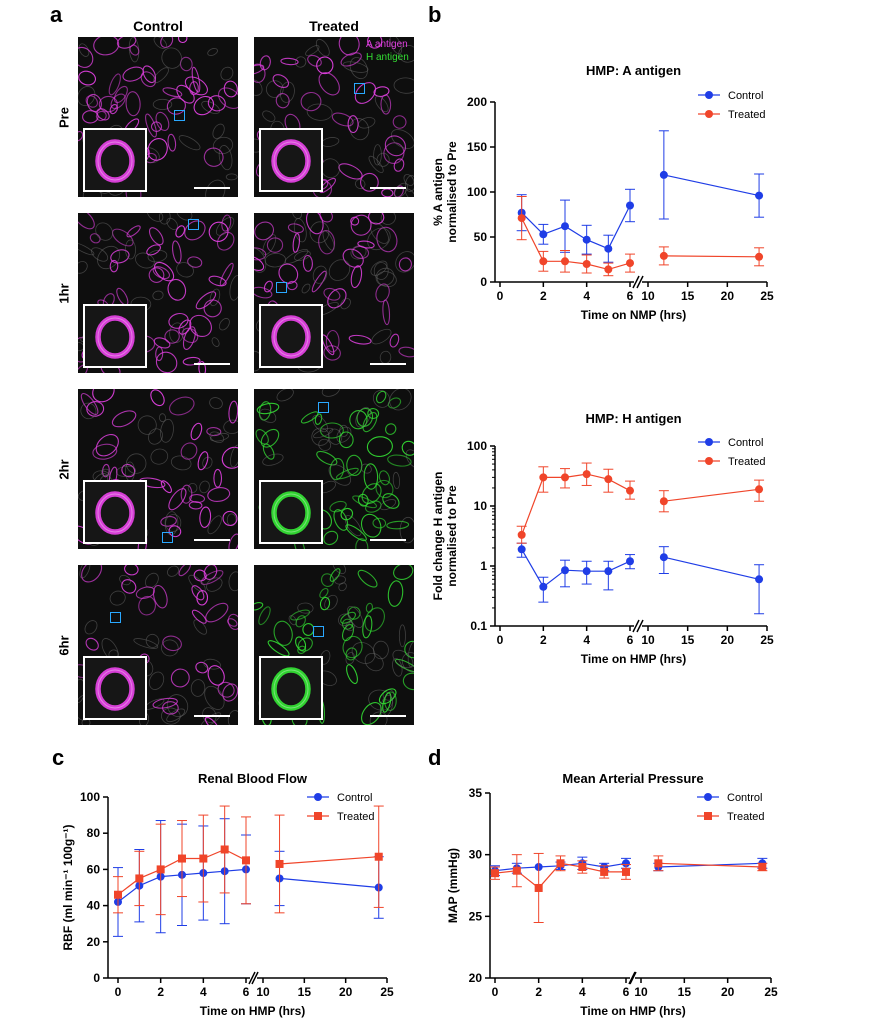  What do you see at coordinates (476, 916) in the screenshot?
I see `y-tick-label: 25` at bounding box center [476, 916].